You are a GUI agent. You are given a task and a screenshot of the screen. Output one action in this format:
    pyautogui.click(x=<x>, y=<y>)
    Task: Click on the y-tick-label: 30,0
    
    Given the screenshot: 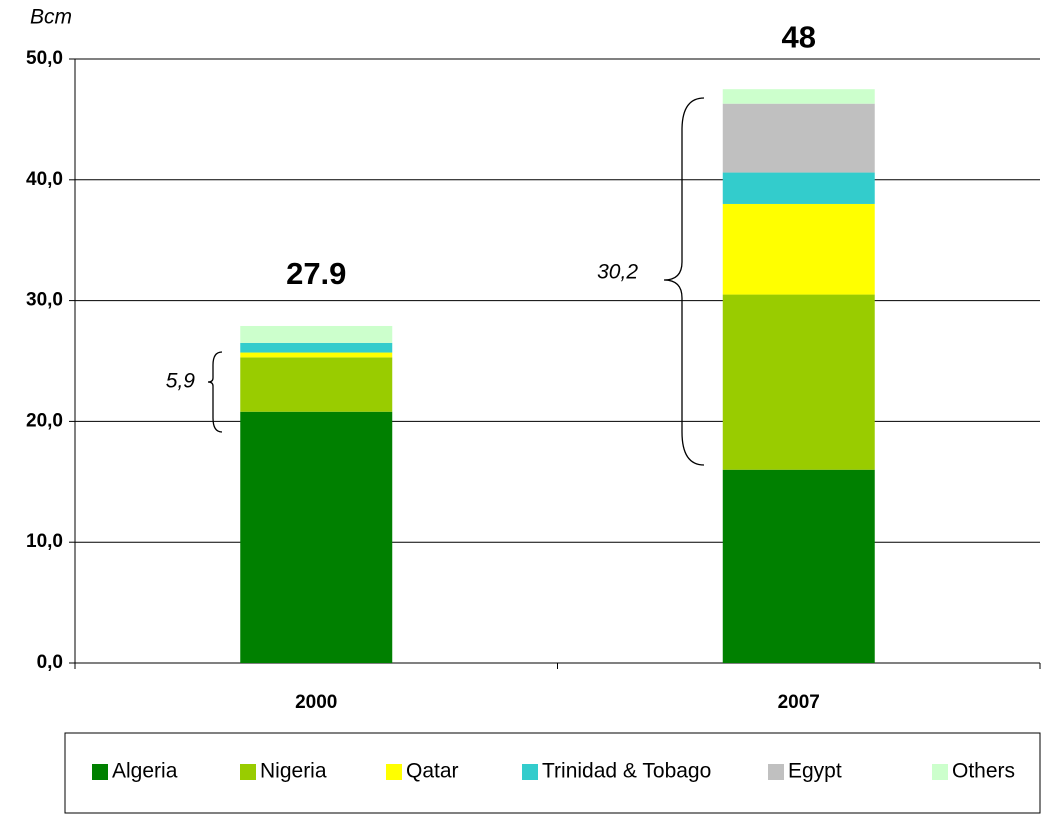 What is the action you would take?
    pyautogui.click(x=44, y=300)
    